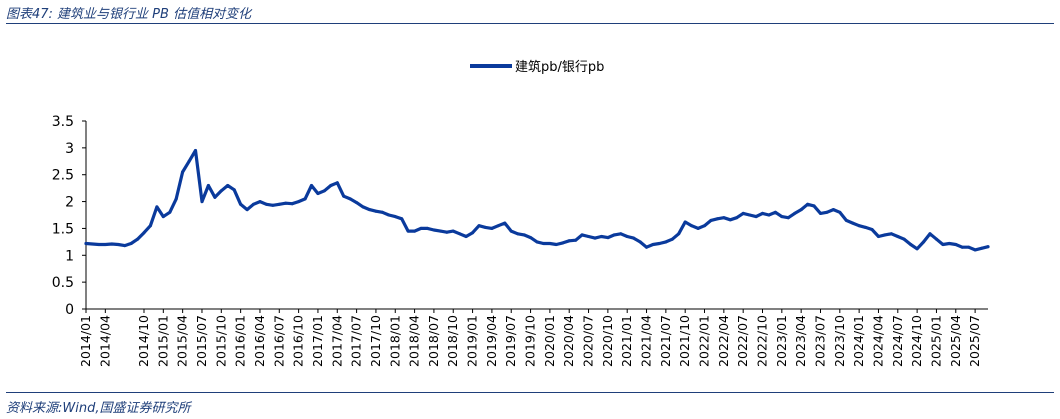 Image resolution: width=1060 pixels, height=419 pixels. I want to click on x-tick-label: 2021/07, so click(665, 341).